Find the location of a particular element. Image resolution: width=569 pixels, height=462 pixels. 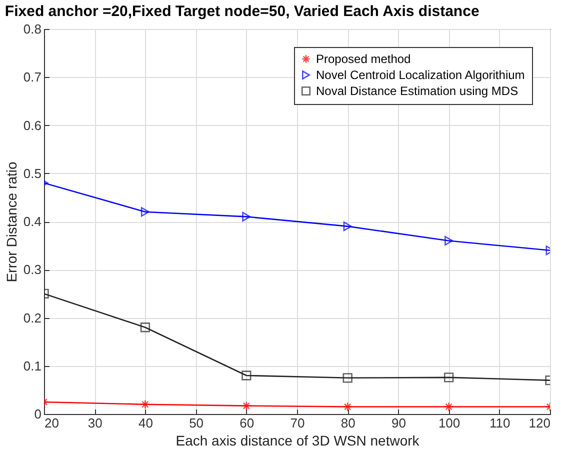

y-tick-label: 0.4 is located at coordinates (32, 221).